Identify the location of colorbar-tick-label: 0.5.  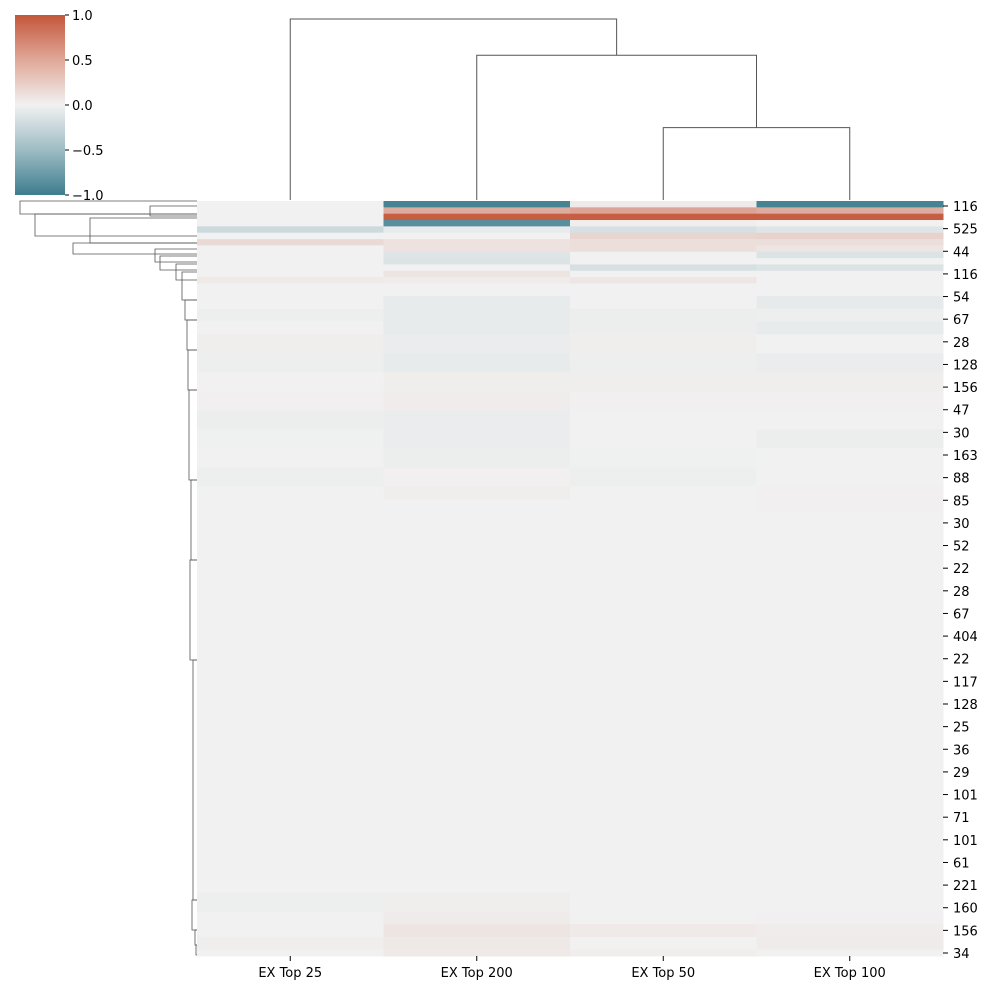
(82, 61).